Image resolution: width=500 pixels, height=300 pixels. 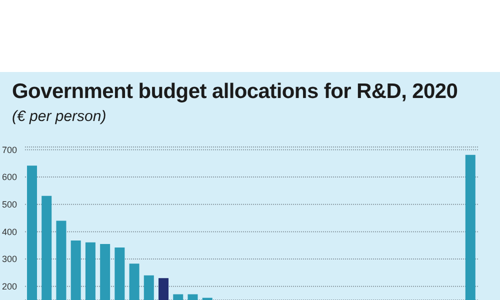 What do you see at coordinates (9, 149) in the screenshot?
I see `y-tick-label: 700` at bounding box center [9, 149].